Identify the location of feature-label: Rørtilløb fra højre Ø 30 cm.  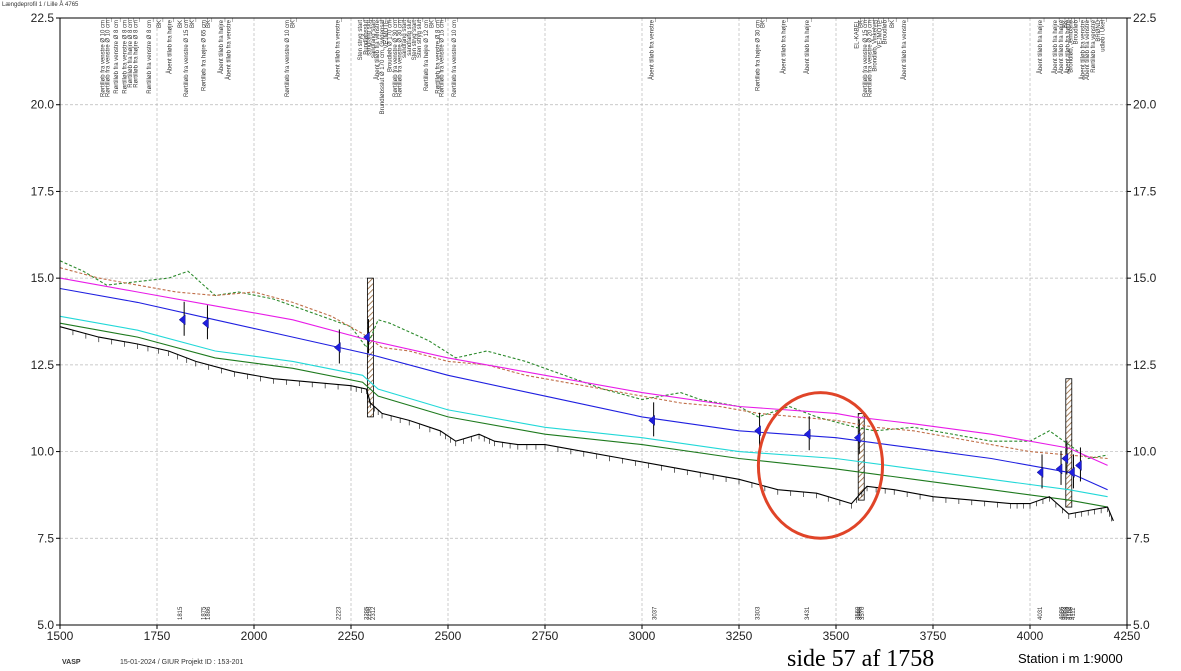
(759, 55).